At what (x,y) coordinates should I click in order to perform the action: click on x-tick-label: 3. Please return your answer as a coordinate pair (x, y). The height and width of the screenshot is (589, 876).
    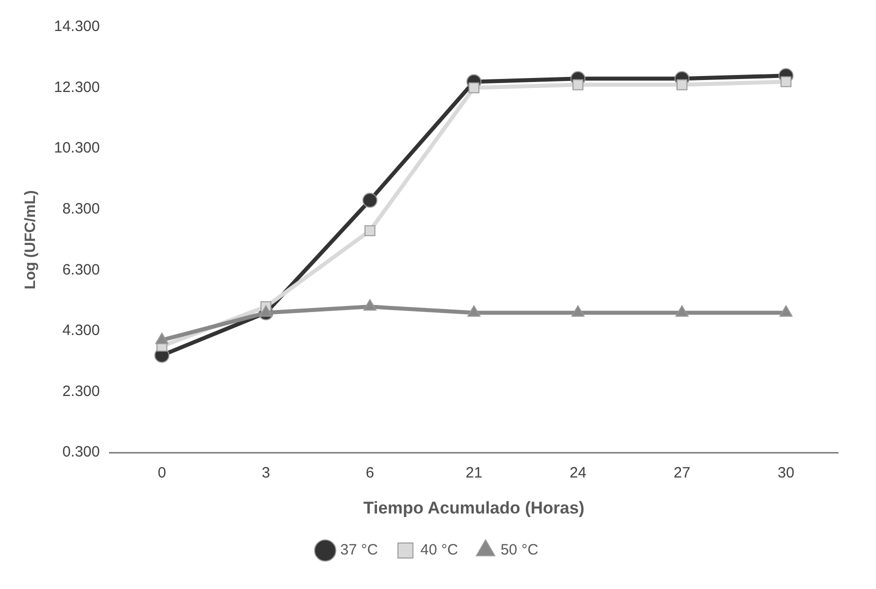
    Looking at the image, I should click on (266, 473).